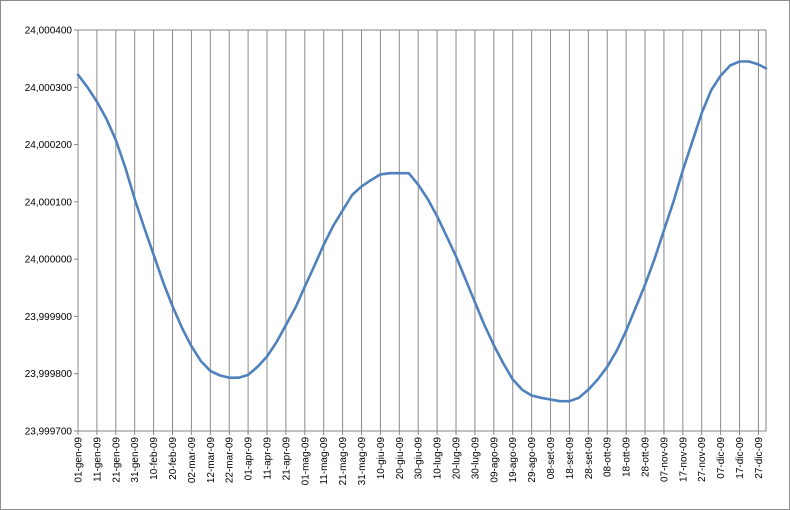  I want to click on x-tick-label: 20-feb-09, so click(173, 458).